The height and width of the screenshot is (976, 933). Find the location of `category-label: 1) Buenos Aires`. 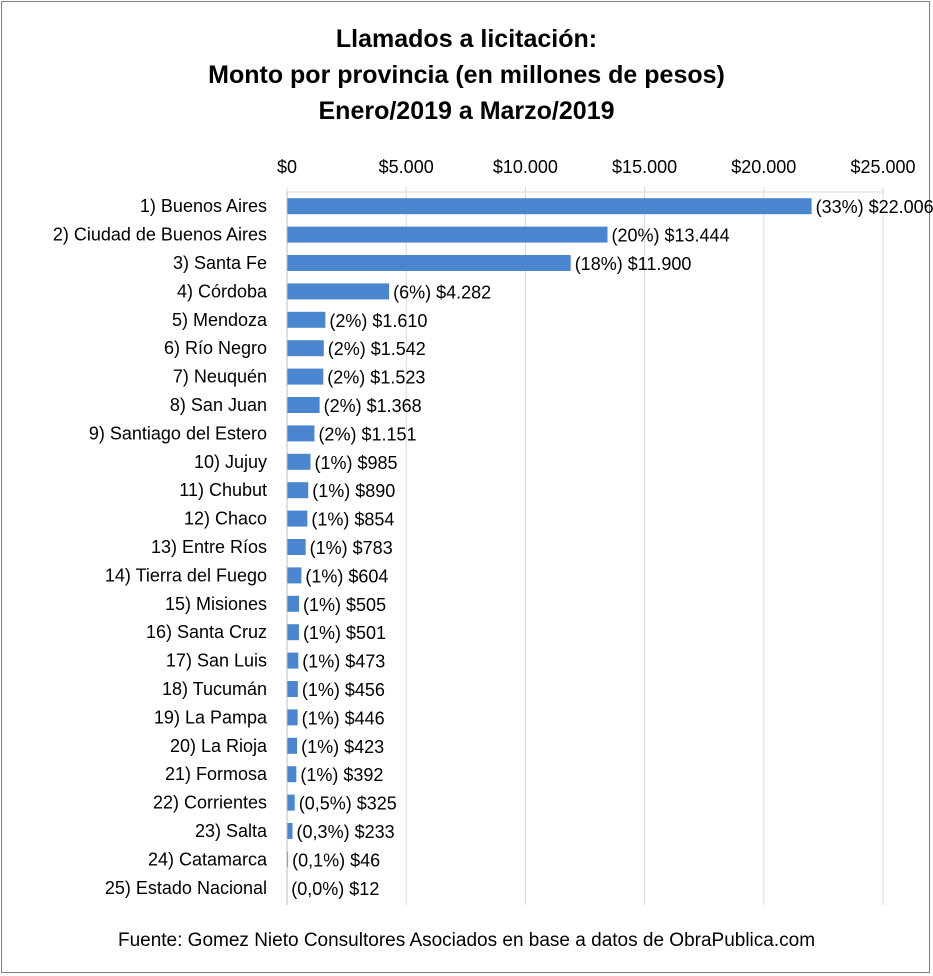

category-label: 1) Buenos Aires is located at coordinates (203, 206).